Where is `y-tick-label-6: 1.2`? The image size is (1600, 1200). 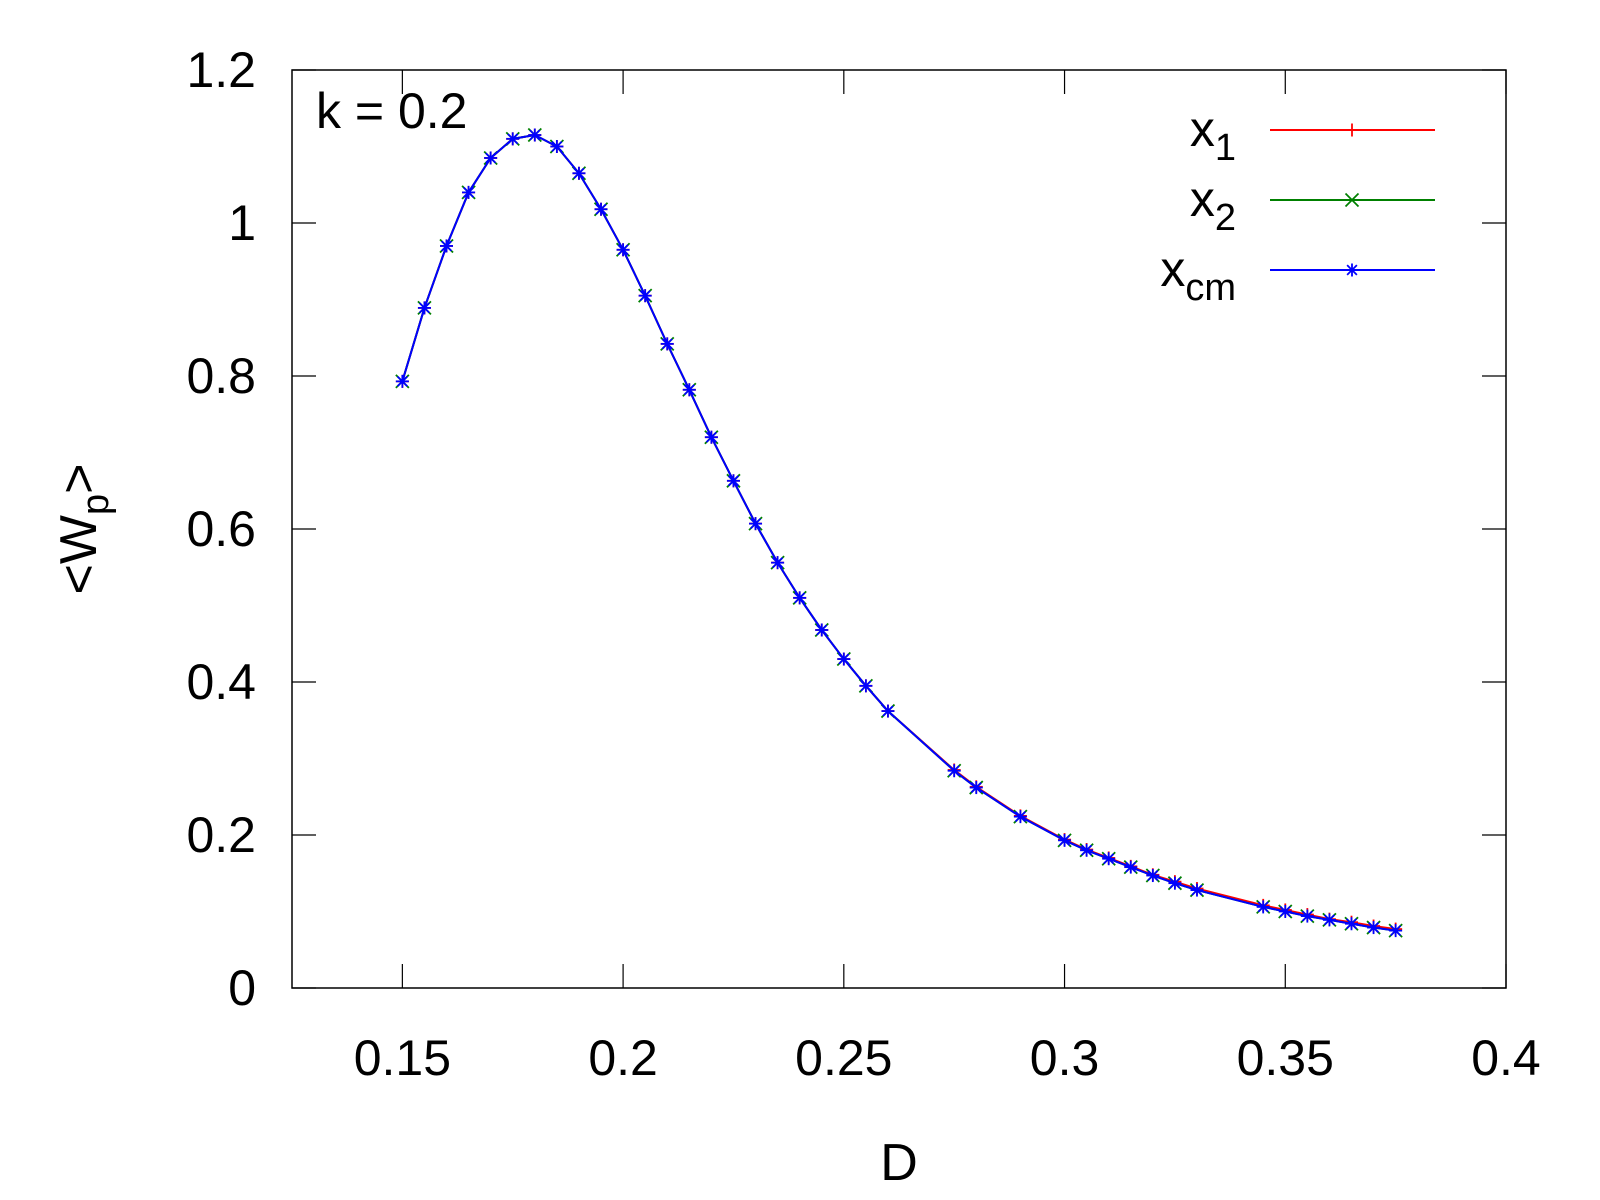 y-tick-label-6: 1.2 is located at coordinates (221, 70).